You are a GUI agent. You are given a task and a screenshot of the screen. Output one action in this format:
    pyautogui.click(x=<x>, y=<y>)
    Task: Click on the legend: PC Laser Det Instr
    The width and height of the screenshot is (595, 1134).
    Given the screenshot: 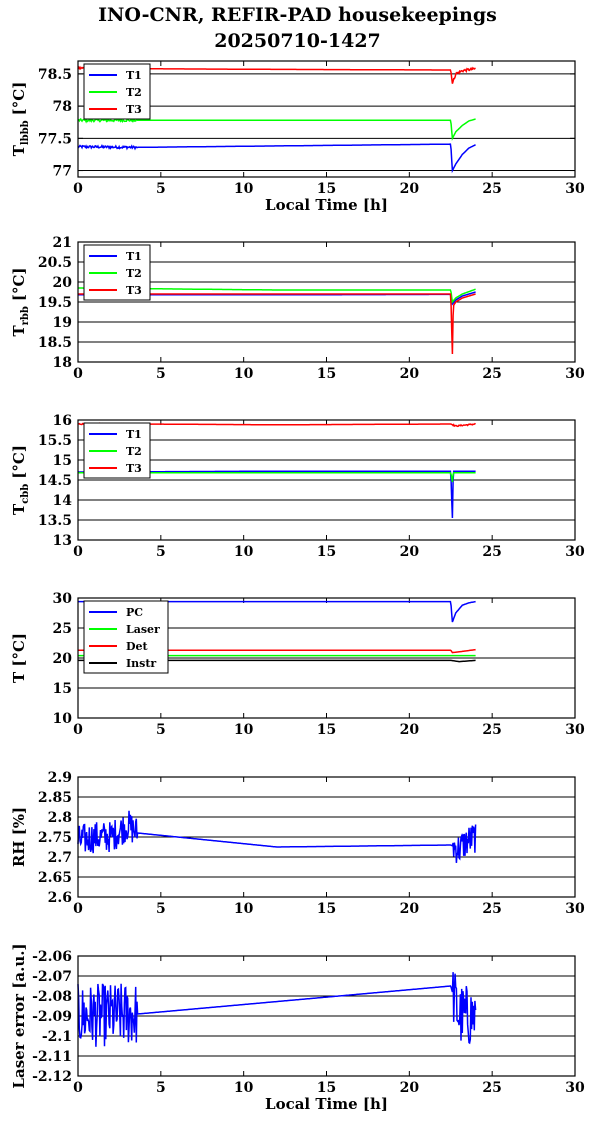 What is the action you would take?
    pyautogui.click(x=126, y=637)
    